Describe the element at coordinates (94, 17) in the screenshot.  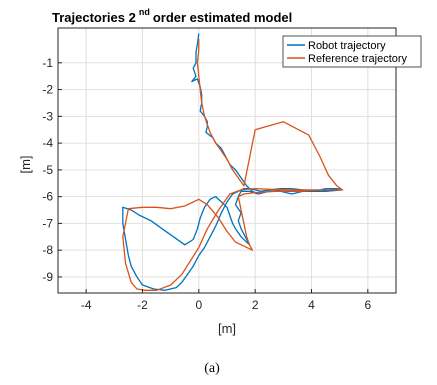
I see `chart-title-main: Trajectories 2` at that location.